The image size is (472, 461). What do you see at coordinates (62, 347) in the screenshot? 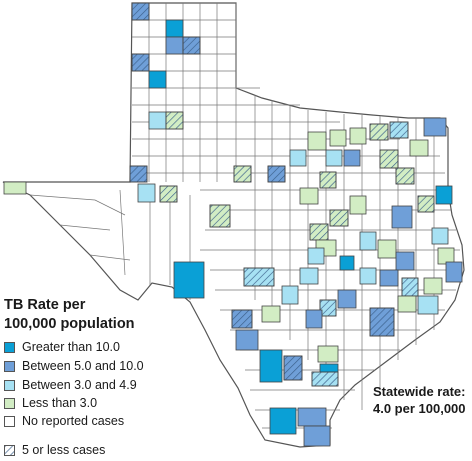
I see `legend-item-greater-than-10: Greater than 10.0` at bounding box center [62, 347].